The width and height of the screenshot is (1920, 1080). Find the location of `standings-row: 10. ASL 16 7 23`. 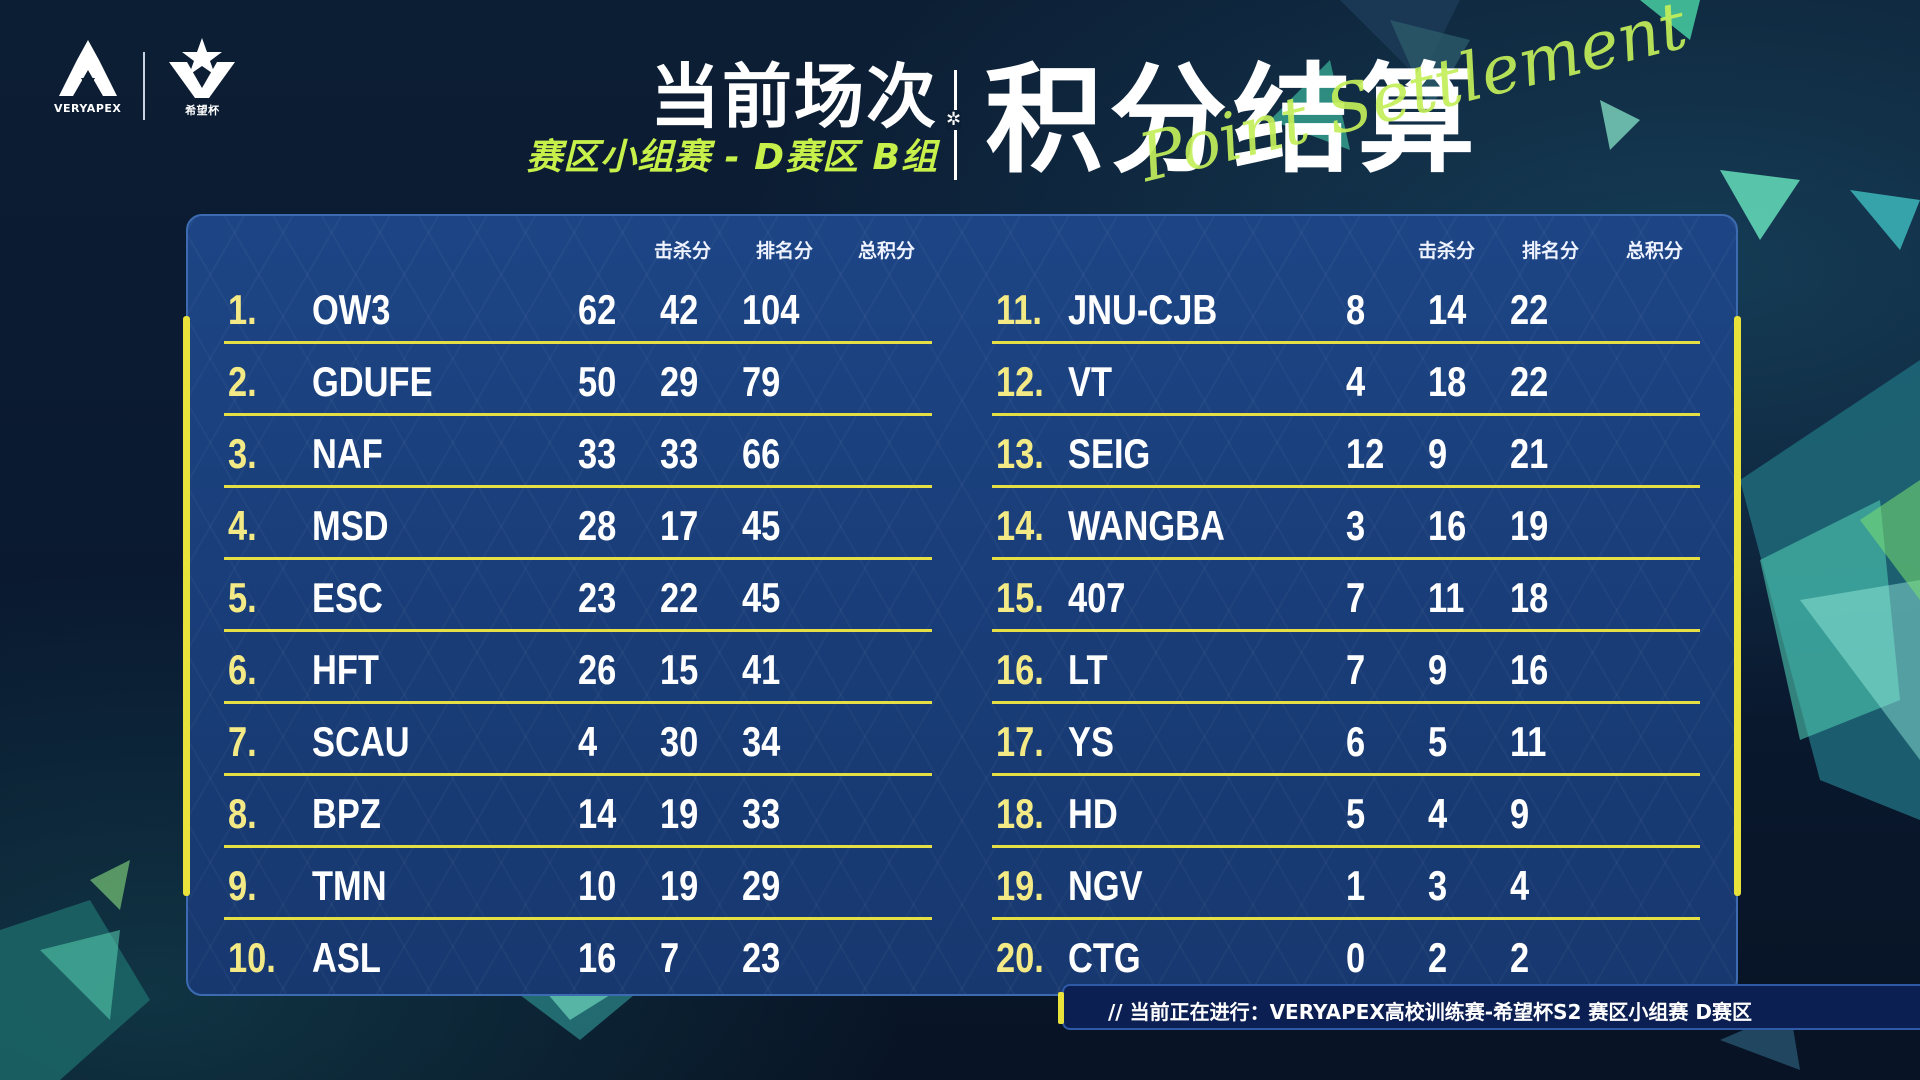

standings-row: 10. ASL 16 7 23 is located at coordinates (578, 956).